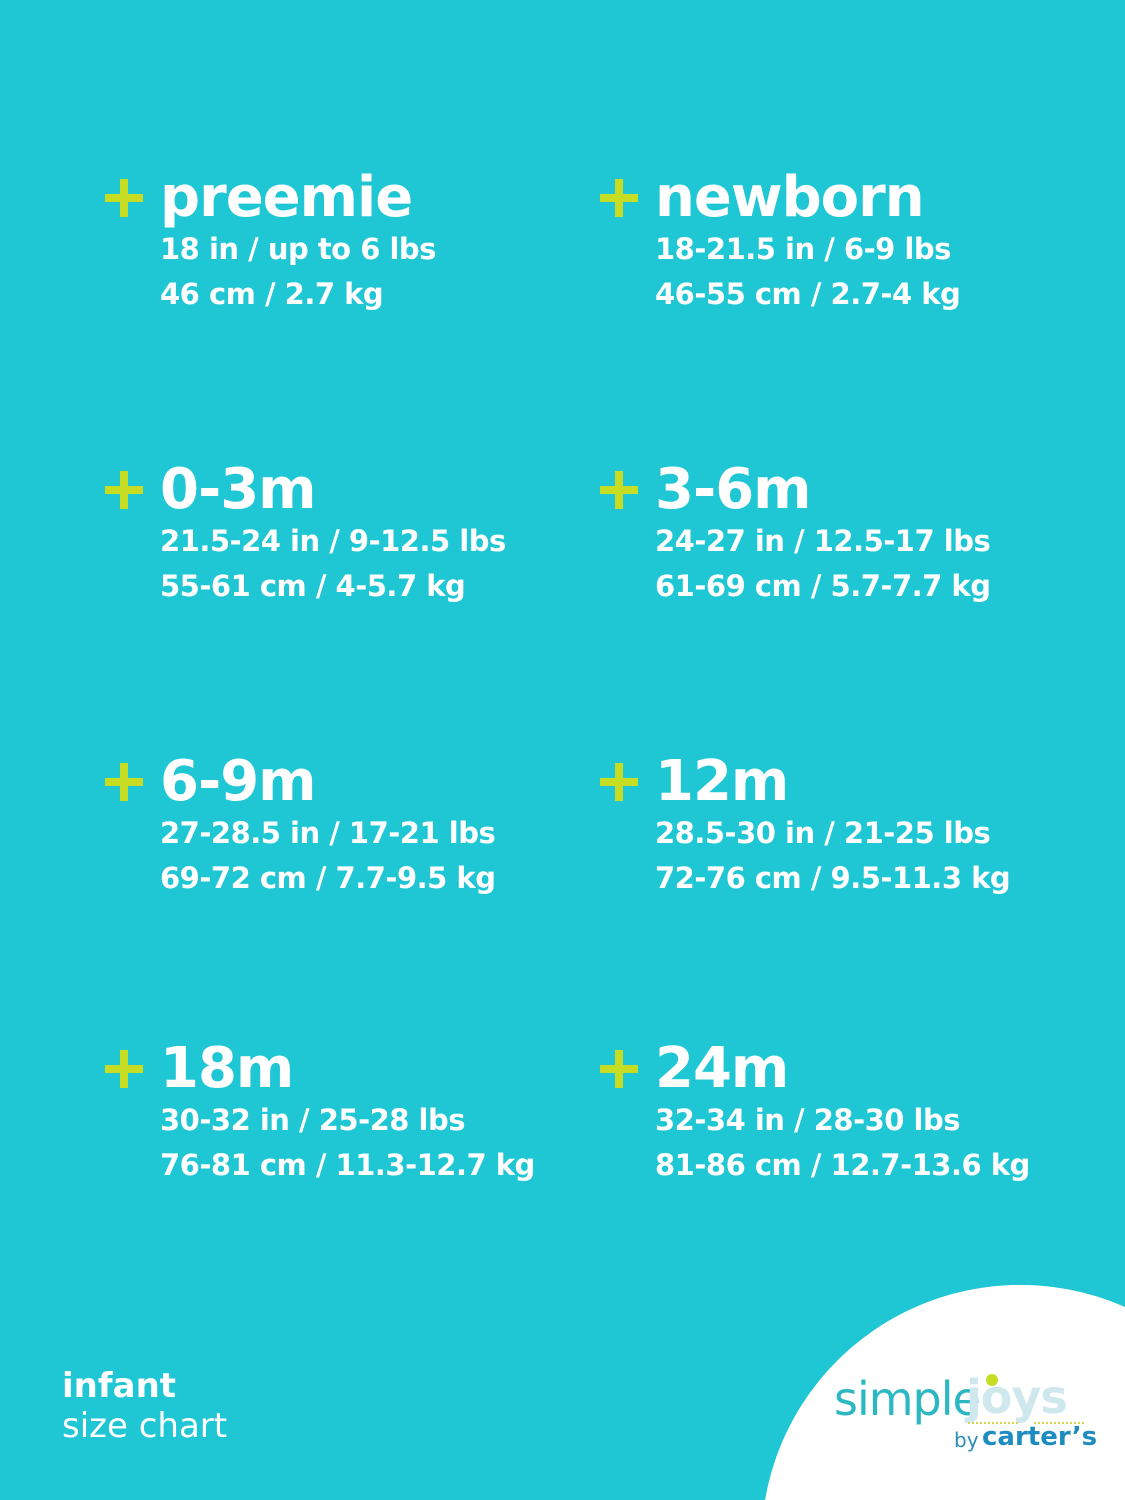 The width and height of the screenshot is (1125, 1500). I want to click on size-metric: 46 cm / 2.7 kg, so click(272, 294).